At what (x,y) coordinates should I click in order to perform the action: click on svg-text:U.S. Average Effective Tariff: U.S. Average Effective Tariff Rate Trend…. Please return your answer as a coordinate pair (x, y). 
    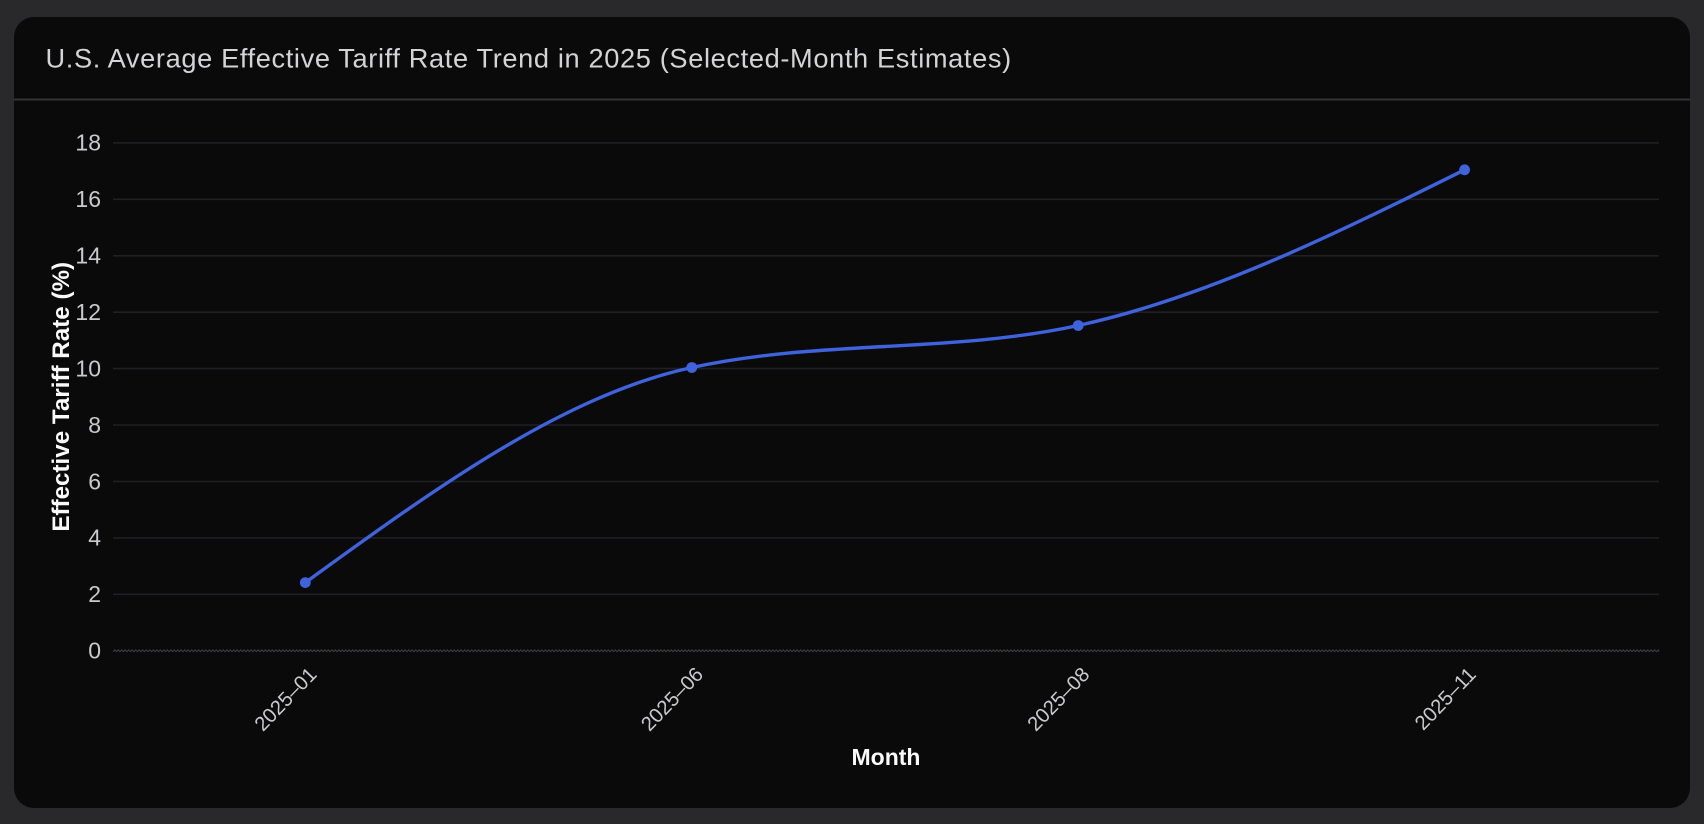
    Looking at the image, I should click on (529, 58).